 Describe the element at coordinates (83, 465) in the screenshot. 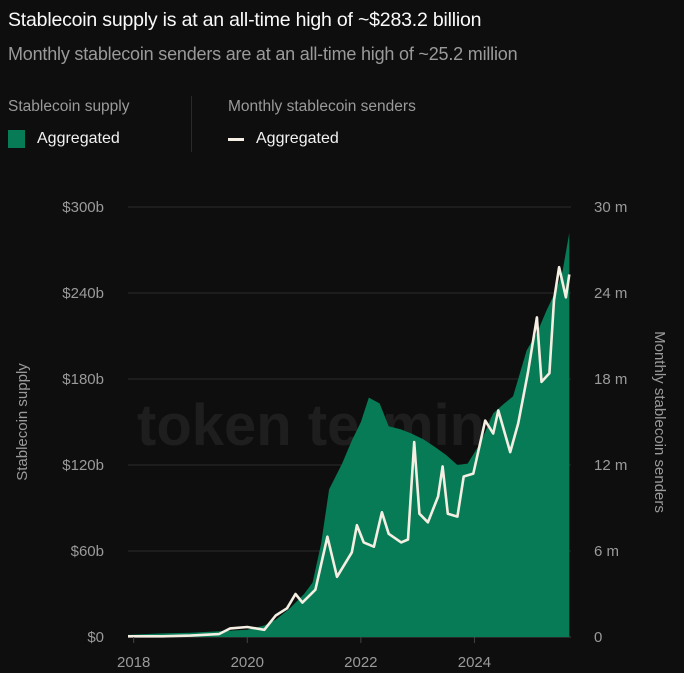

I see `y-tick-left: $120b` at that location.